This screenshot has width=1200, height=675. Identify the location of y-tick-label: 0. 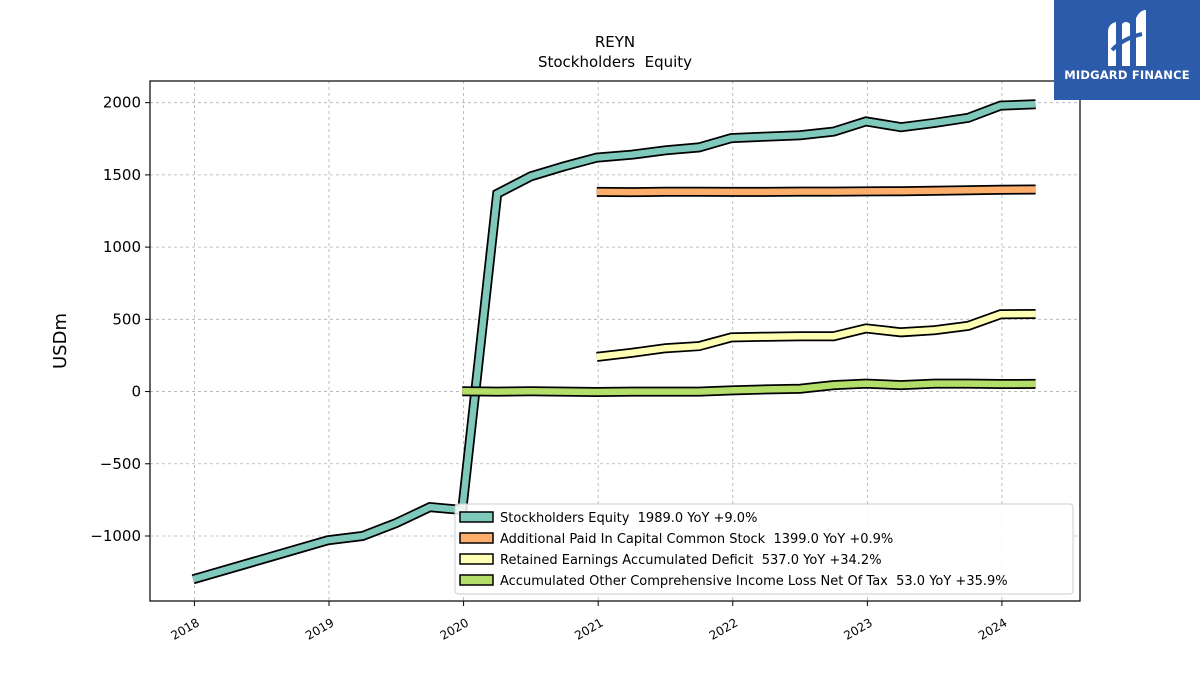
(136, 392).